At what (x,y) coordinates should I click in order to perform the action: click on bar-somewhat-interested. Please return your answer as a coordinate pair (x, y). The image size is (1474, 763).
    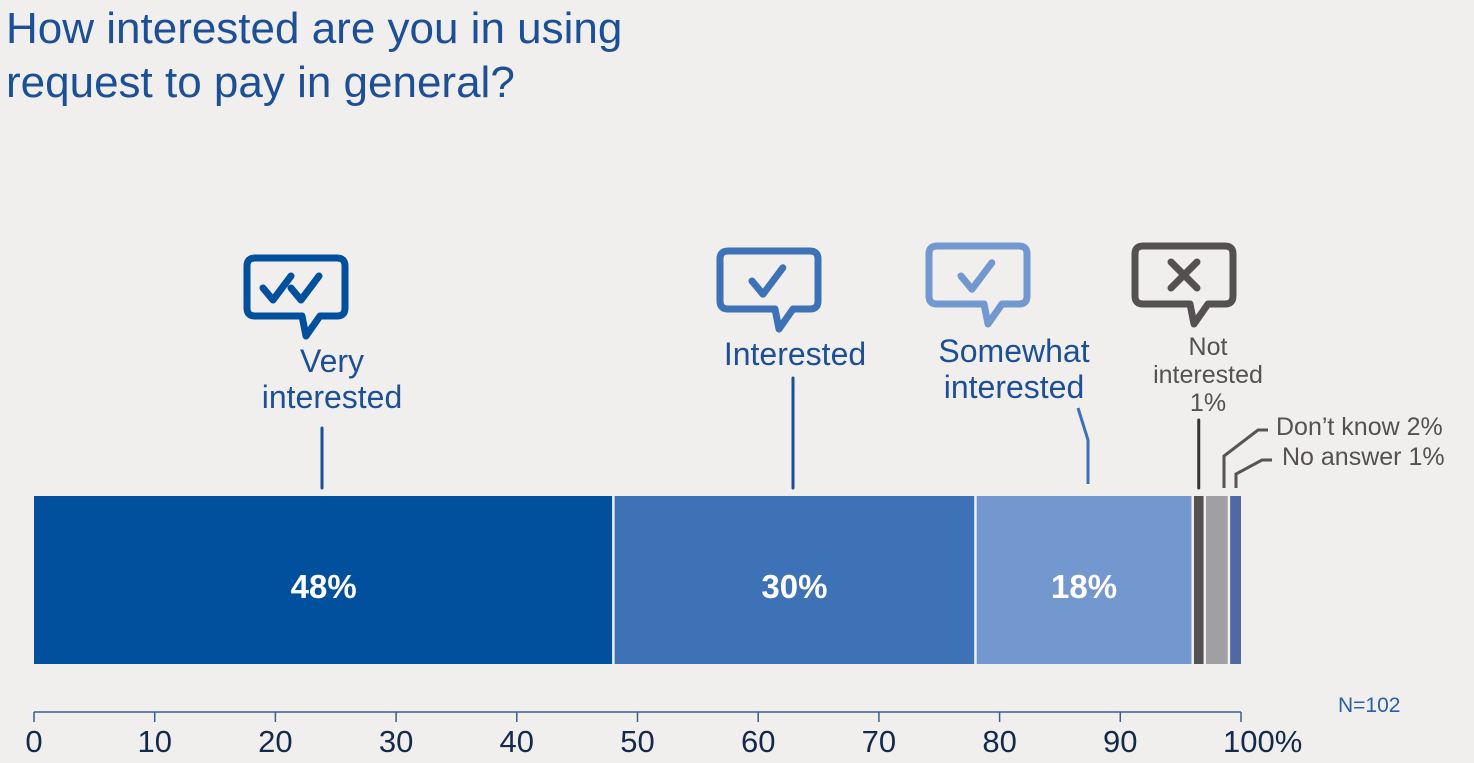
    Looking at the image, I should click on (1084, 580).